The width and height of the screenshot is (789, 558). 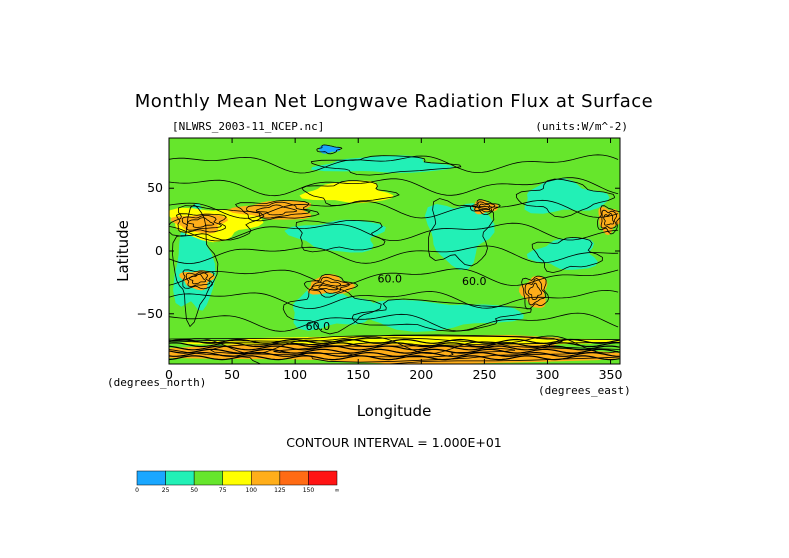 I want to click on colorbar: 0 25 50 75 100 125 150 ∞, so click(x=237, y=482).